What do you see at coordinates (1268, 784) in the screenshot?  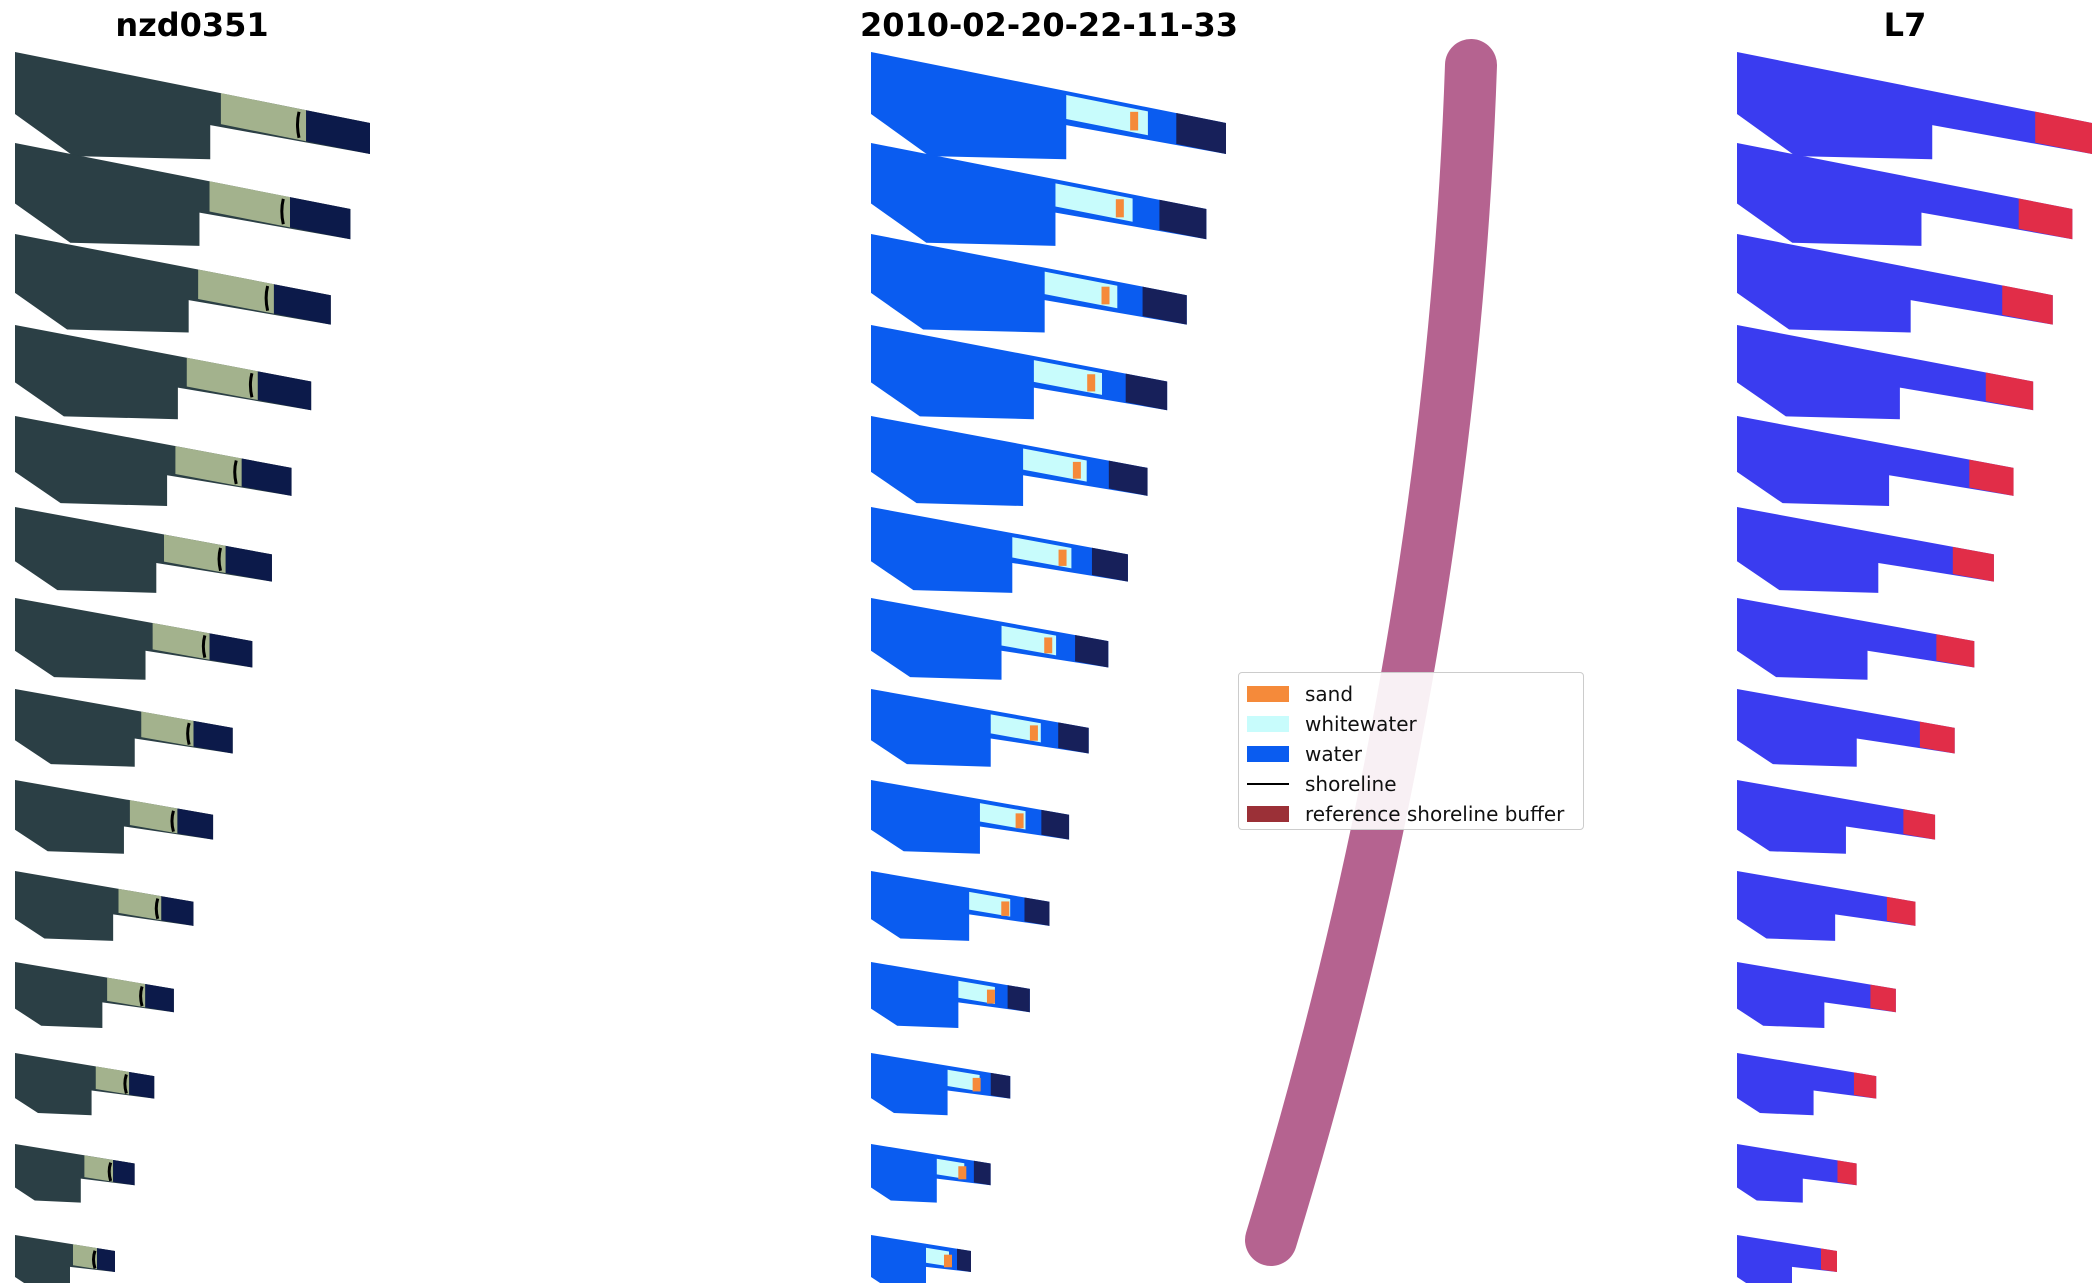 I see `shoreline-line-icon` at bounding box center [1268, 784].